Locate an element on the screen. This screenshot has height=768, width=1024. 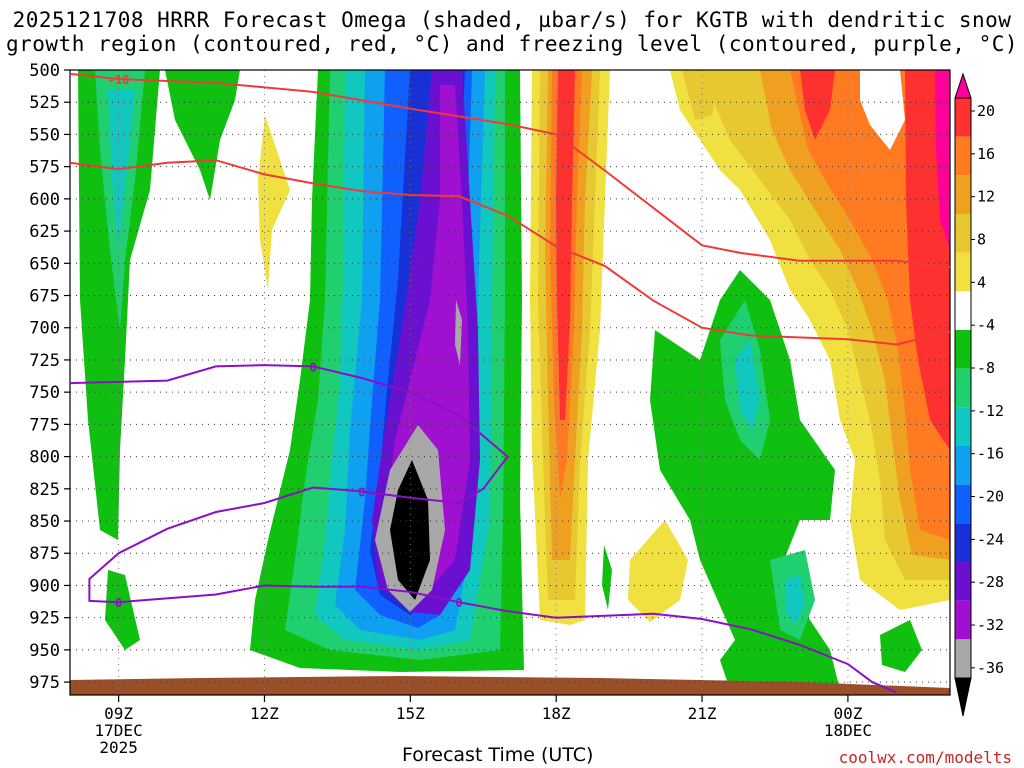
colorbar-label: -28 is located at coordinates (990, 582).